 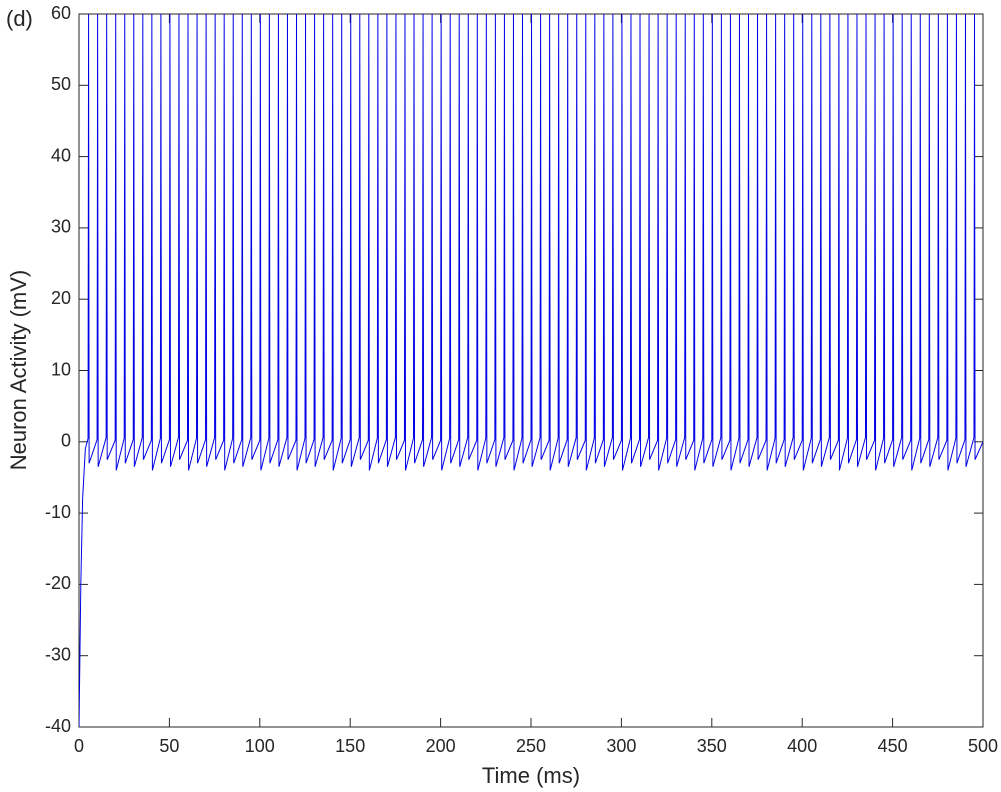 What do you see at coordinates (66, 441) in the screenshot?
I see `y-tick-label: 0` at bounding box center [66, 441].